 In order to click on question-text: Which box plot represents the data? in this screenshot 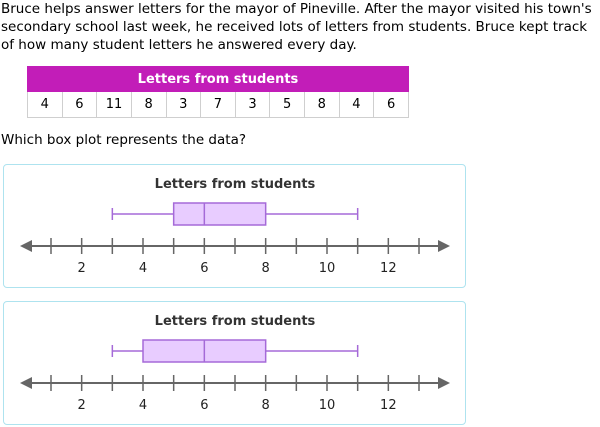, I will do `click(124, 140)`.